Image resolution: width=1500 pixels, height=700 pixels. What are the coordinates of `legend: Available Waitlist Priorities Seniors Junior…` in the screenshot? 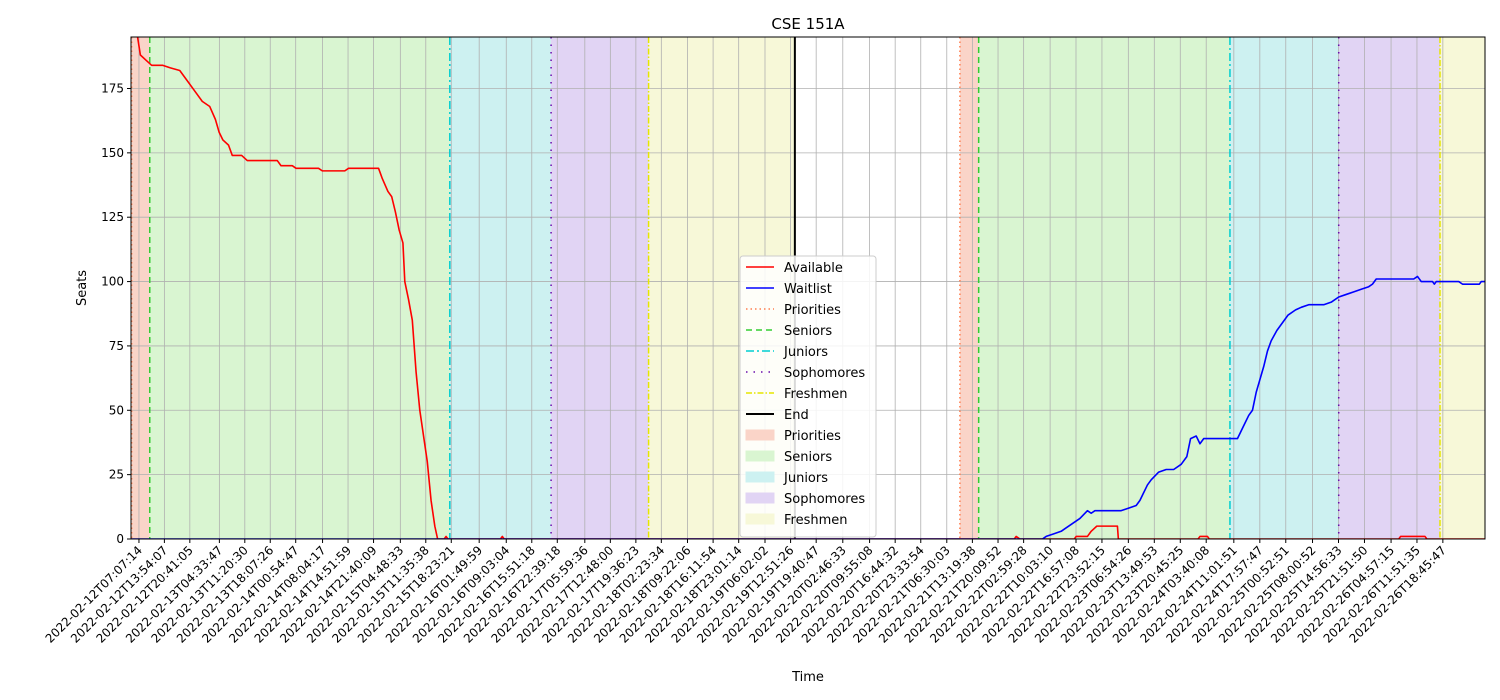 It's located at (808, 396).